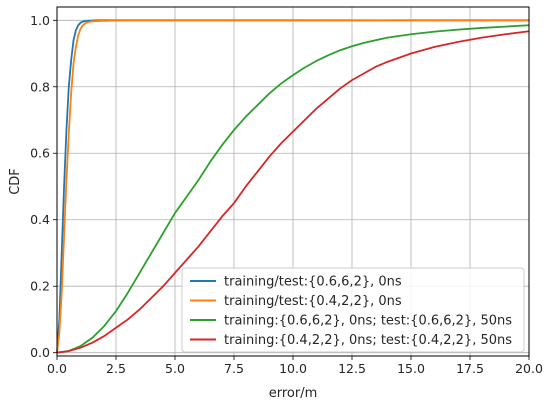  I want to click on x-tick-label: 7.5, so click(234, 368).